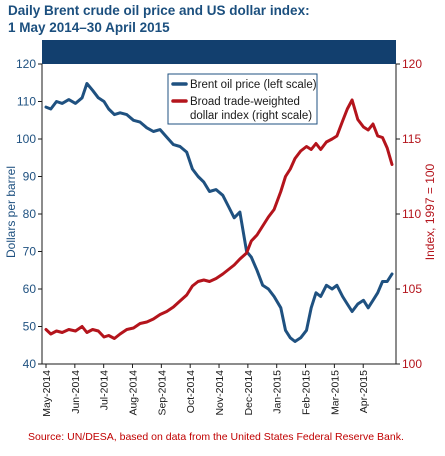 The height and width of the screenshot is (456, 445). I want to click on left-tick-label: 80, so click(30, 214).